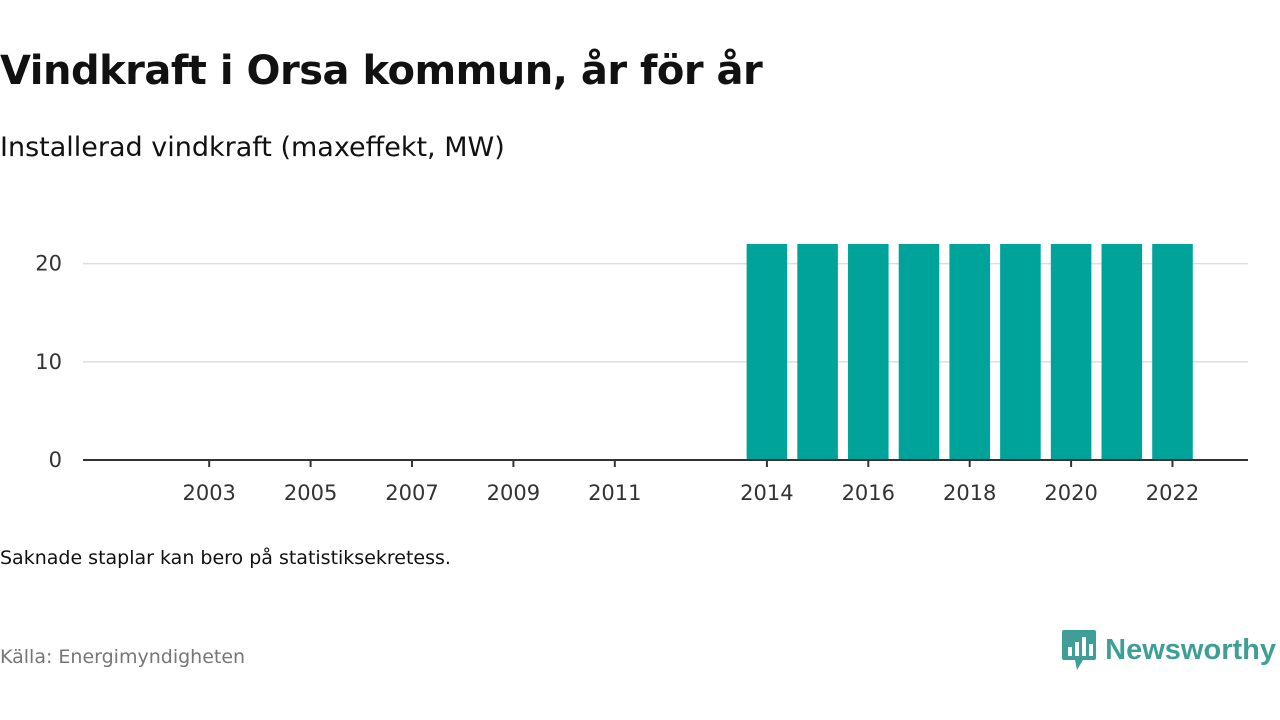 Image resolution: width=1280 pixels, height=720 pixels. Describe the element at coordinates (208, 493) in the screenshot. I see `x-tick-label-2003: 2003` at that location.